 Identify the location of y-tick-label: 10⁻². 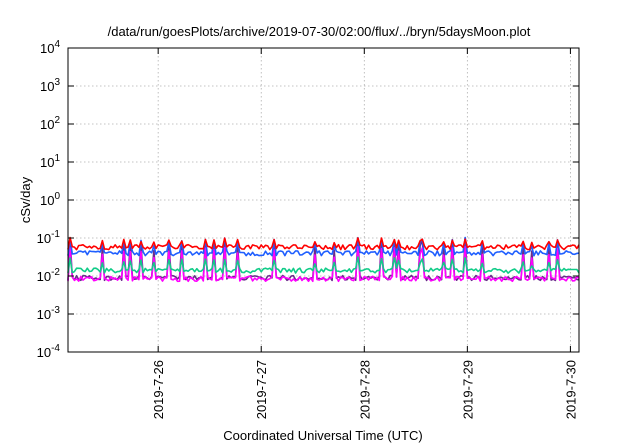
(49, 275).